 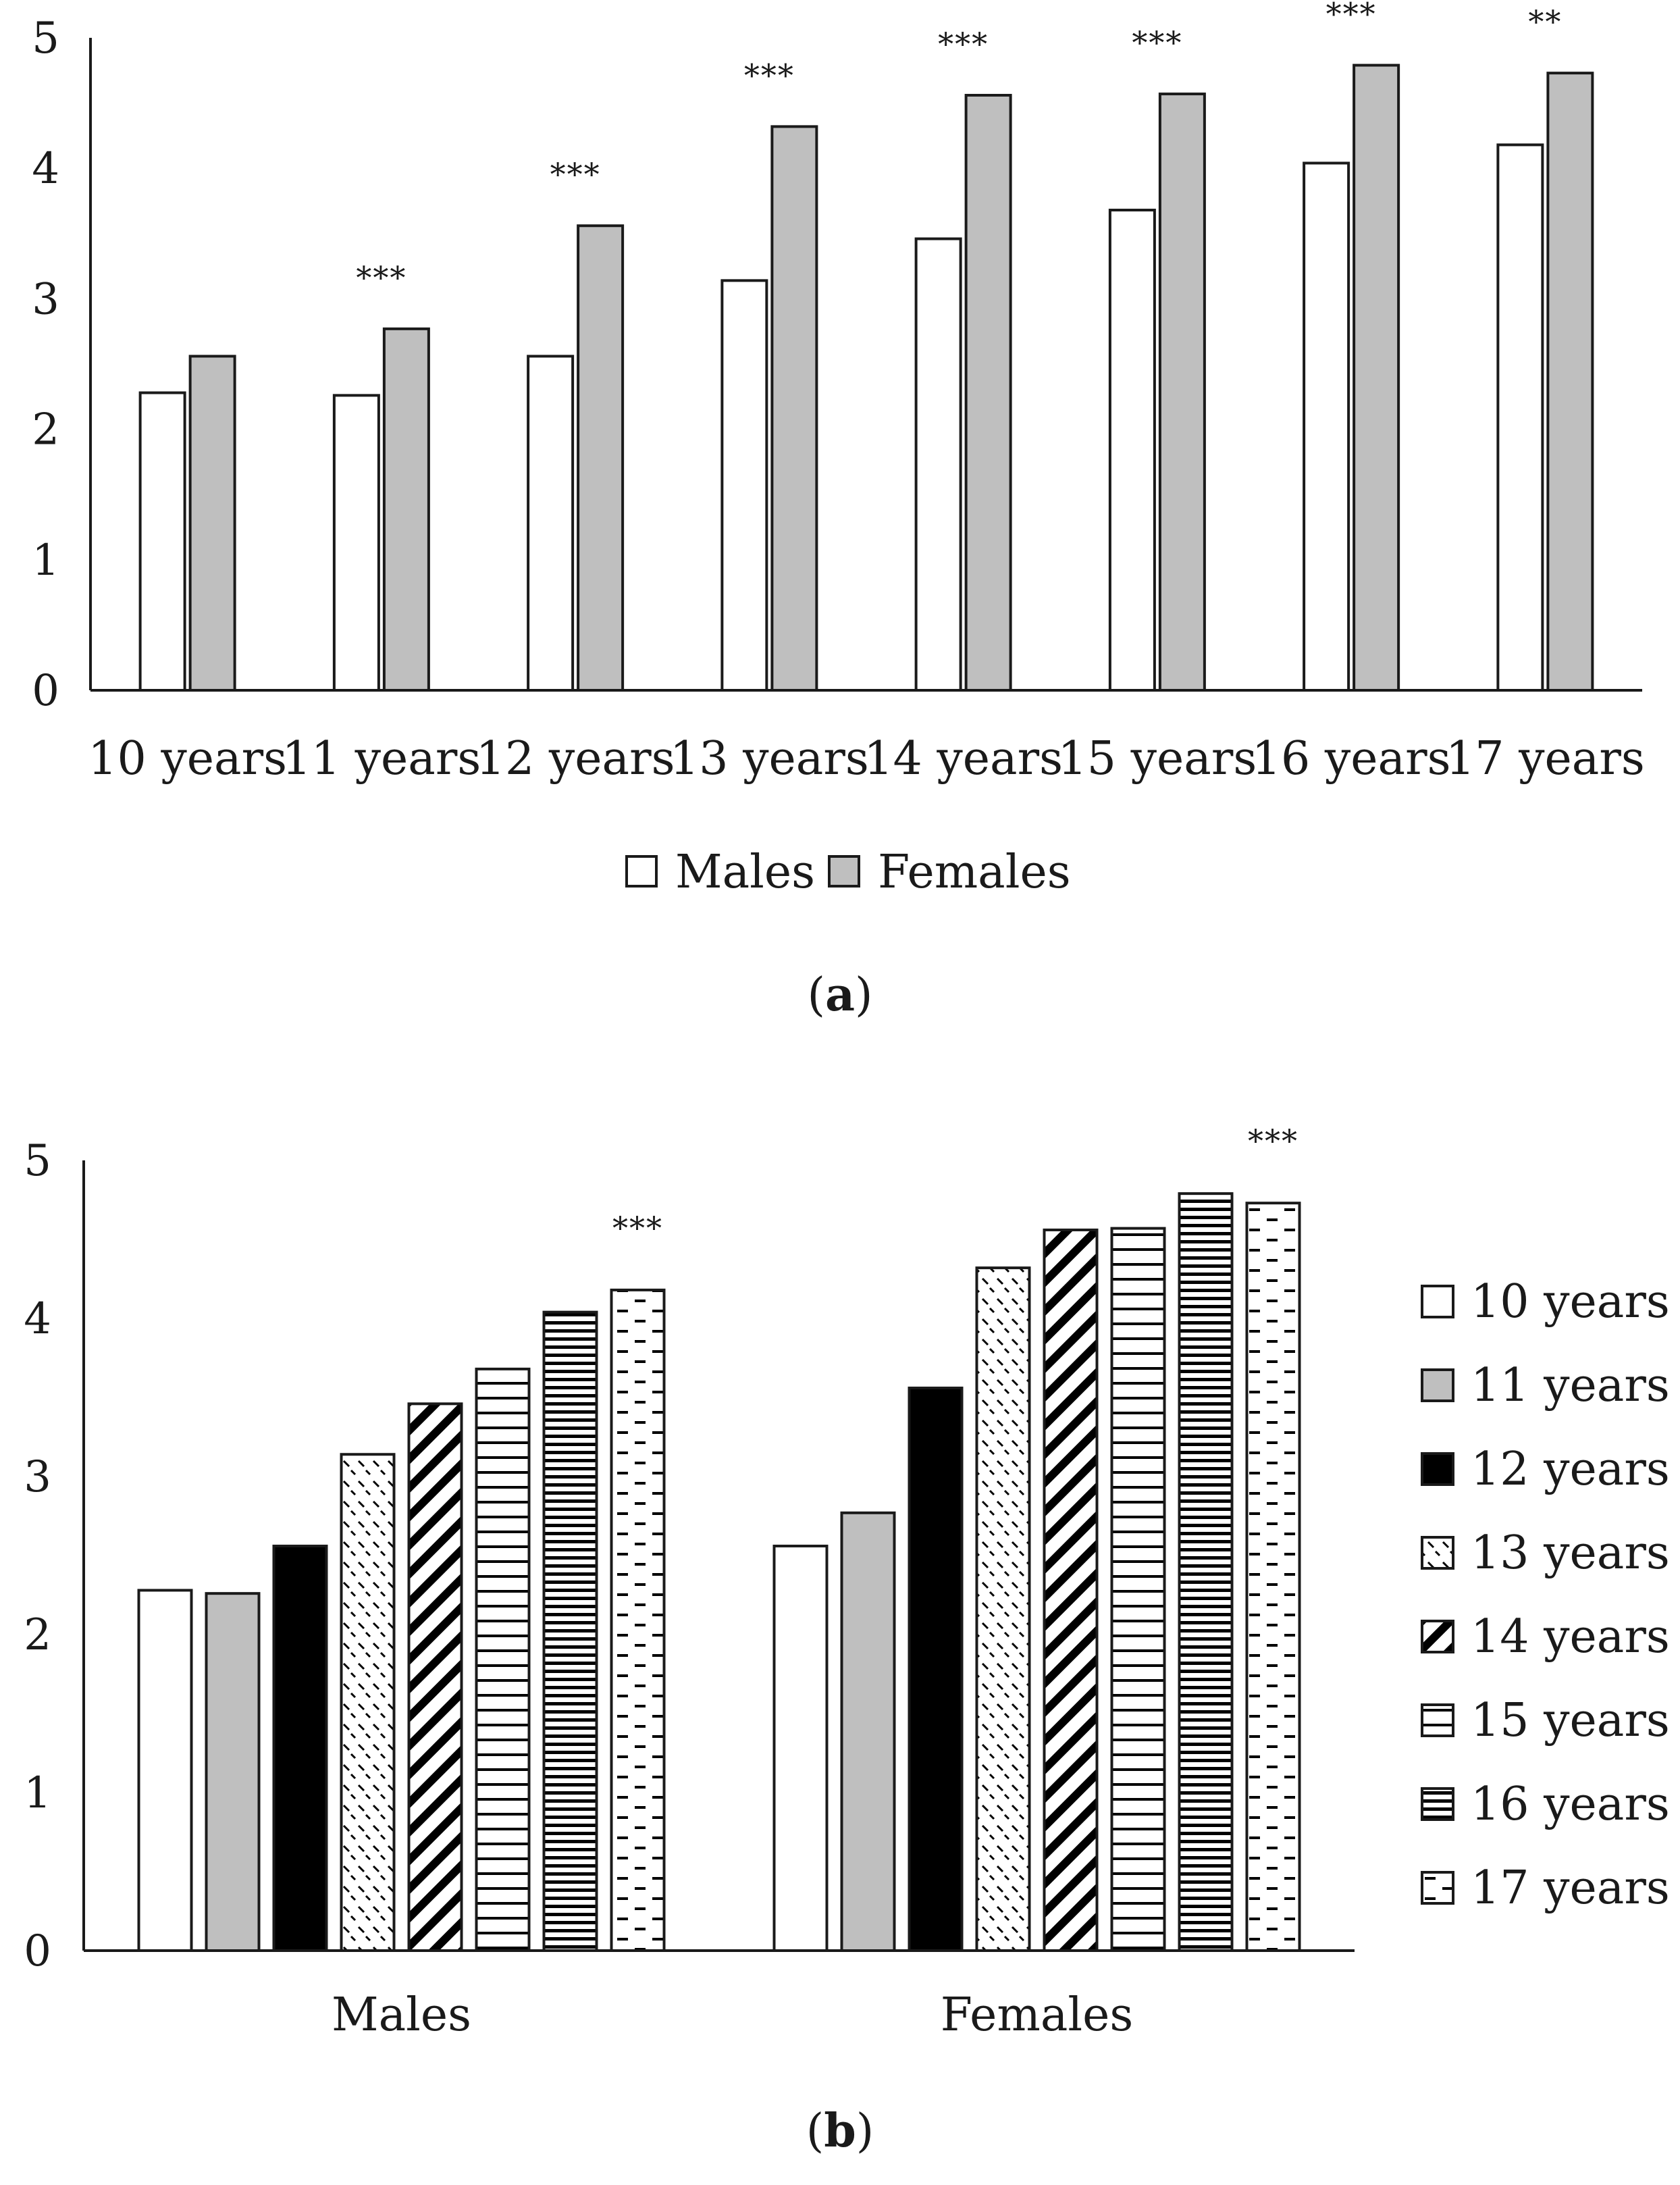 I want to click on legend-label-13-years: 13 years, so click(x=1571, y=1553).